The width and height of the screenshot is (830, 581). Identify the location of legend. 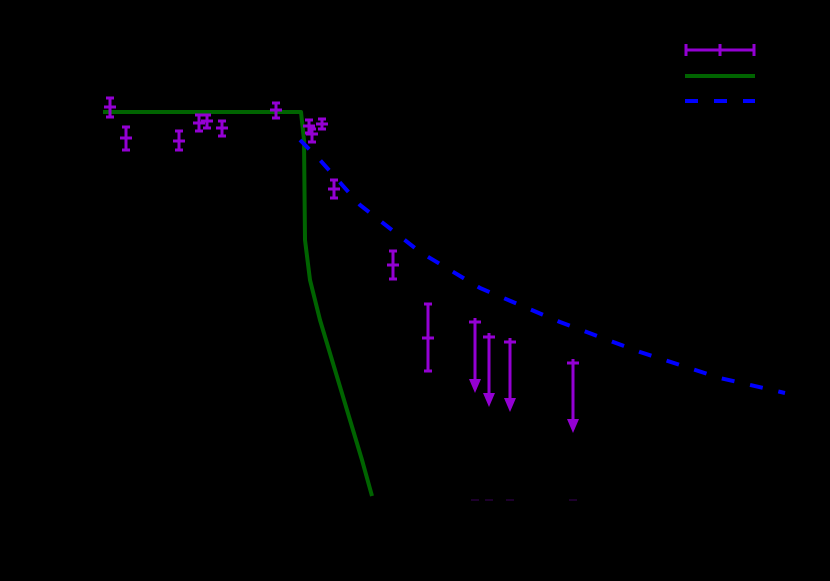
(720, 73).